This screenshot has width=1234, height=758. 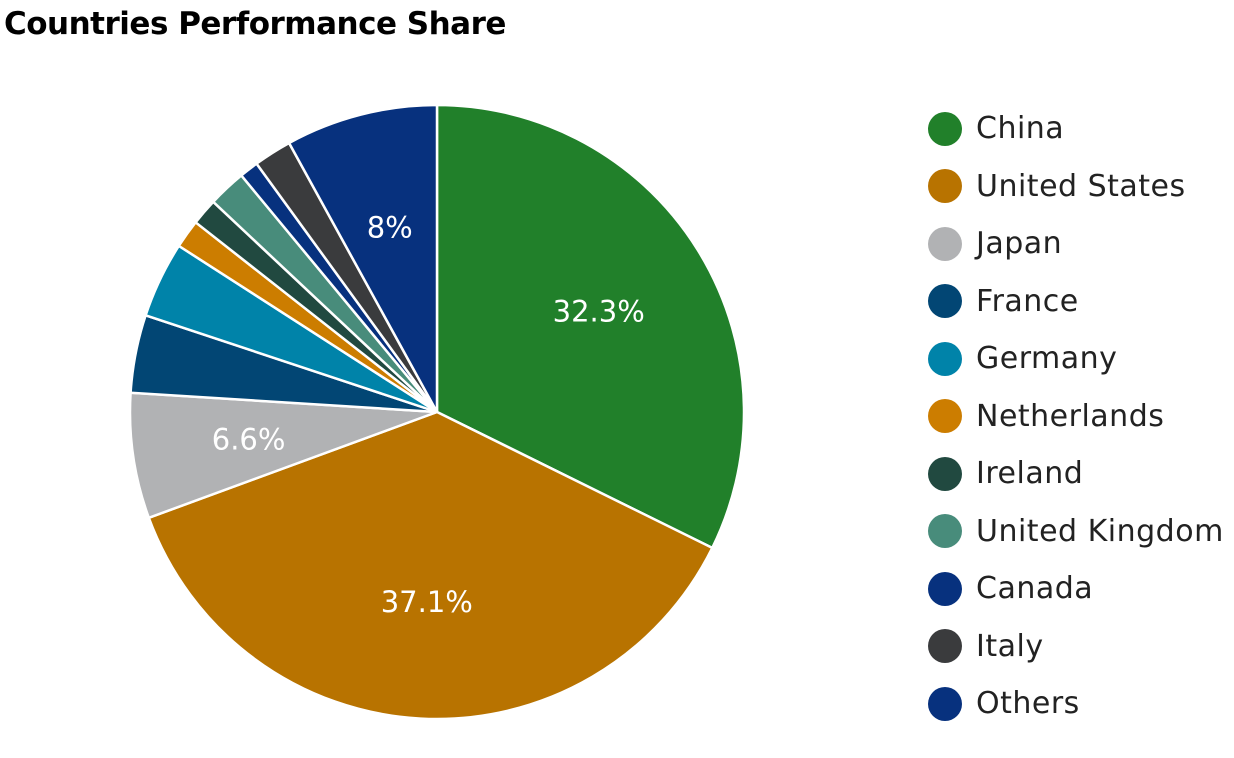 I want to click on legend-item-japan: Japan, so click(x=1081, y=244).